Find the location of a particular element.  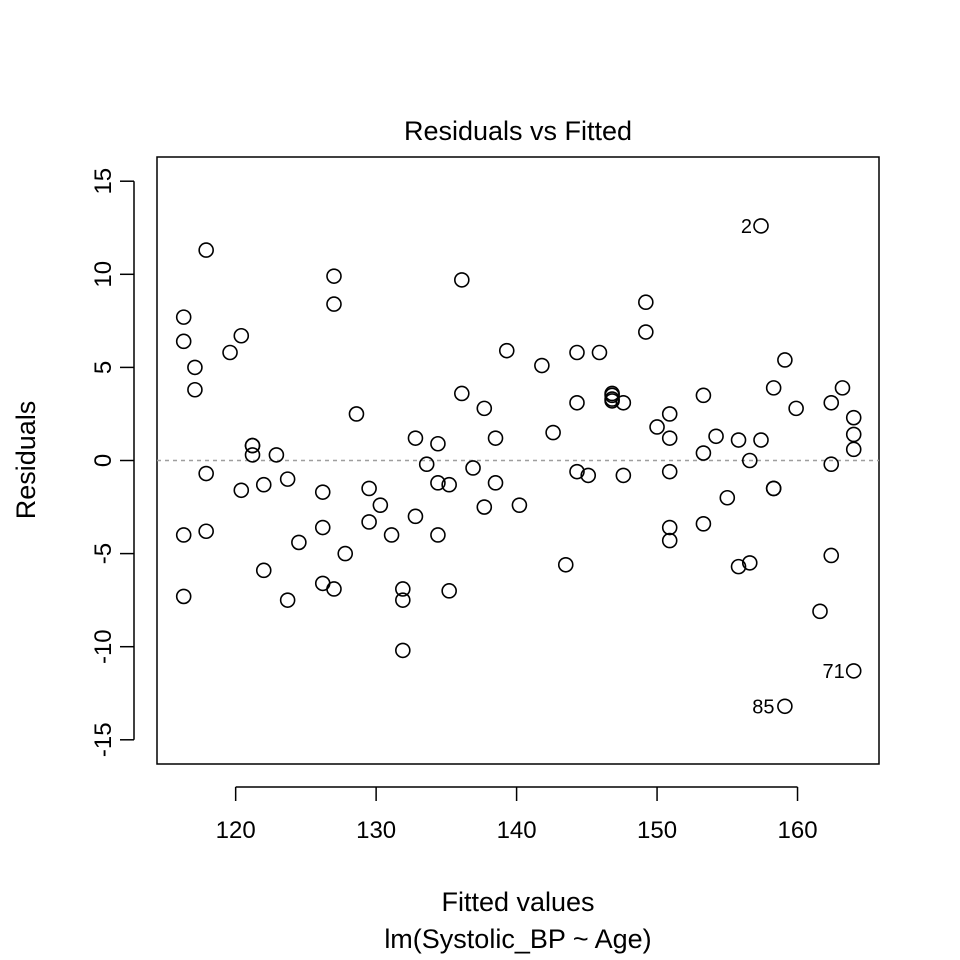

model-subtitle: lm(Systolic_BP ~ Age) is located at coordinates (517, 939).